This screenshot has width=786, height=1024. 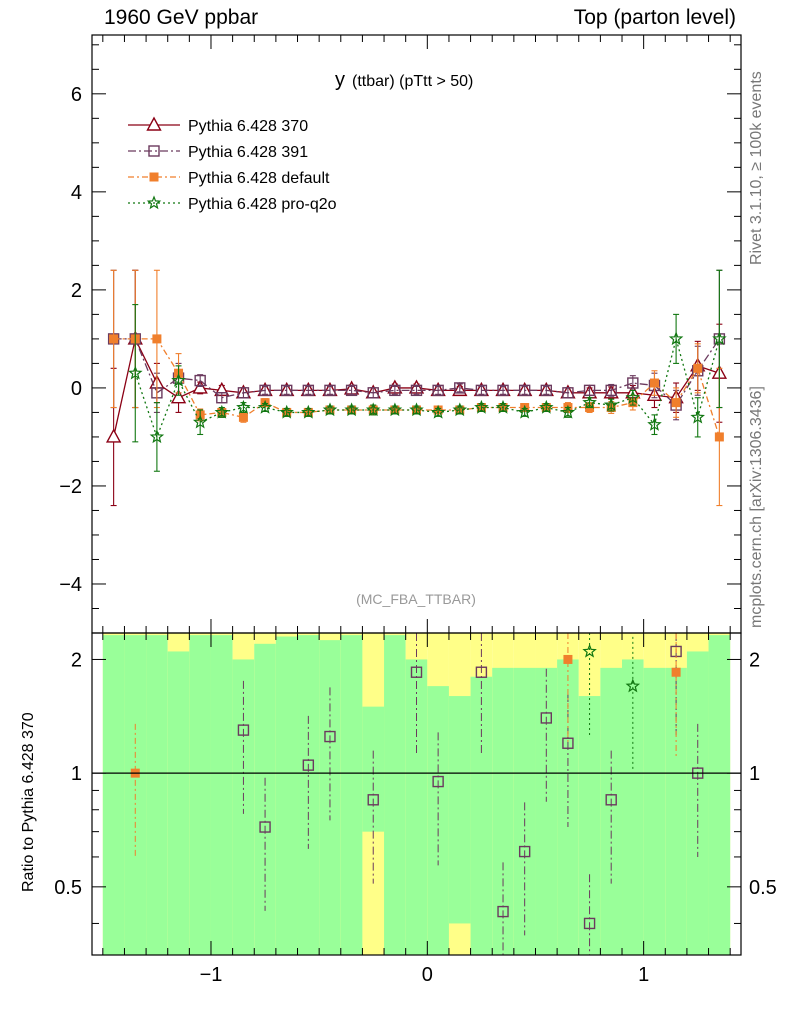 I want to click on plot-title-y: y, so click(x=340, y=80).